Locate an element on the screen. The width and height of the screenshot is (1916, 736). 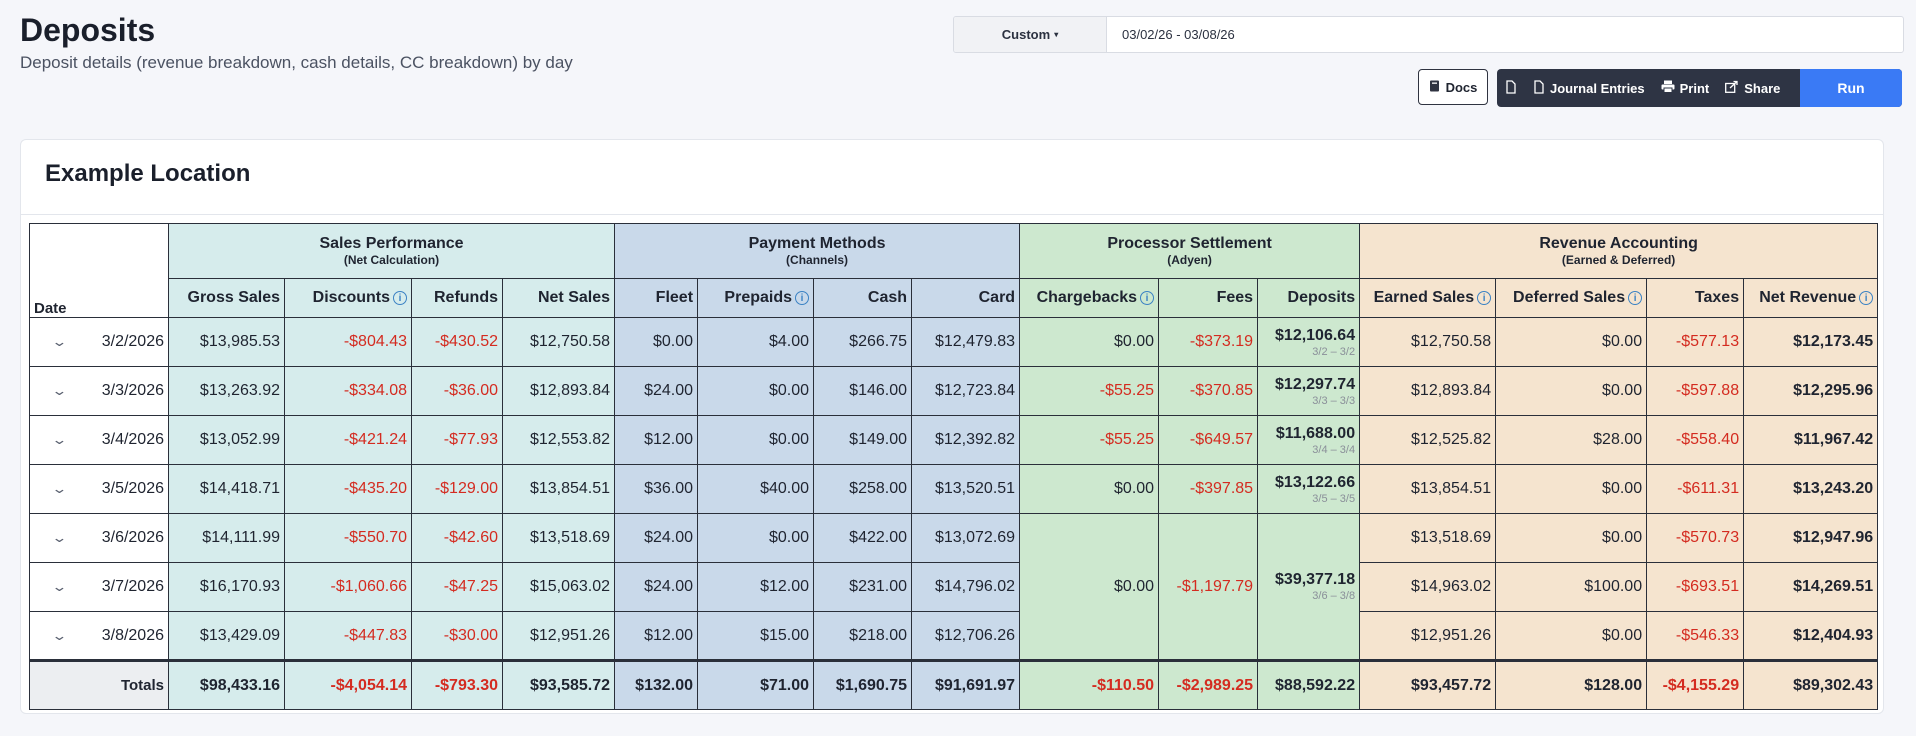
net-sales-cell: $13,854.51 is located at coordinates (558, 489).